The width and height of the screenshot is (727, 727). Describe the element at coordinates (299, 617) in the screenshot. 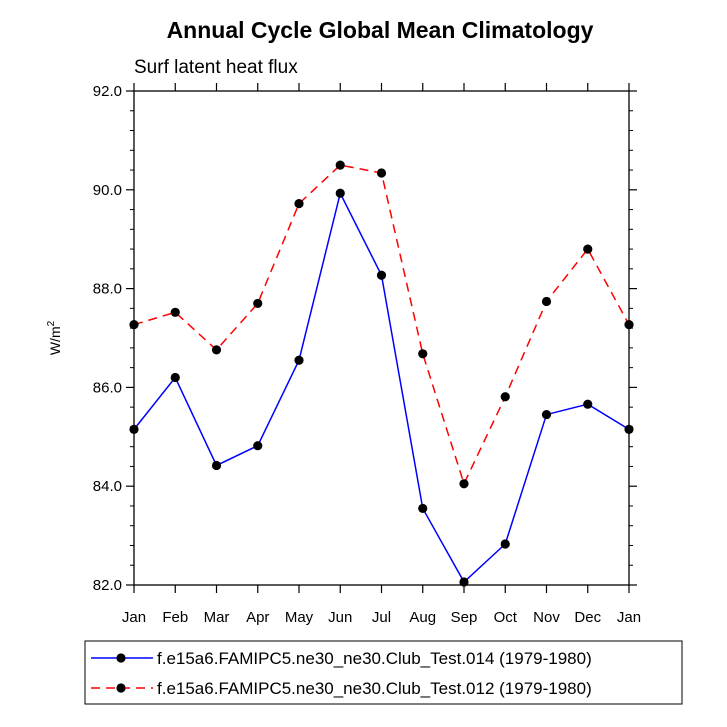

I see `x-tick-label: May` at that location.